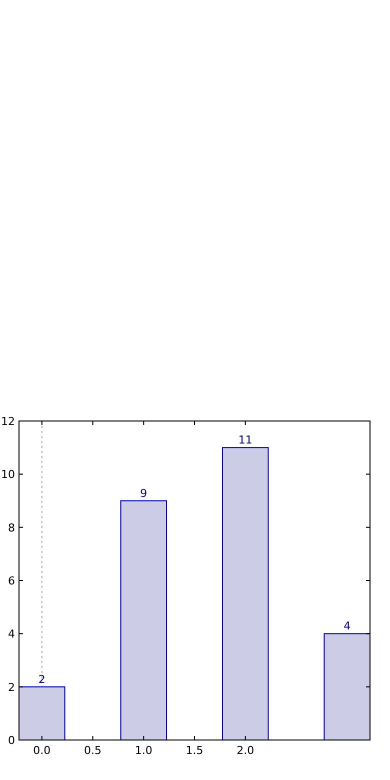 This screenshot has width=390, height=780. I want to click on data-label: 9, so click(144, 493).